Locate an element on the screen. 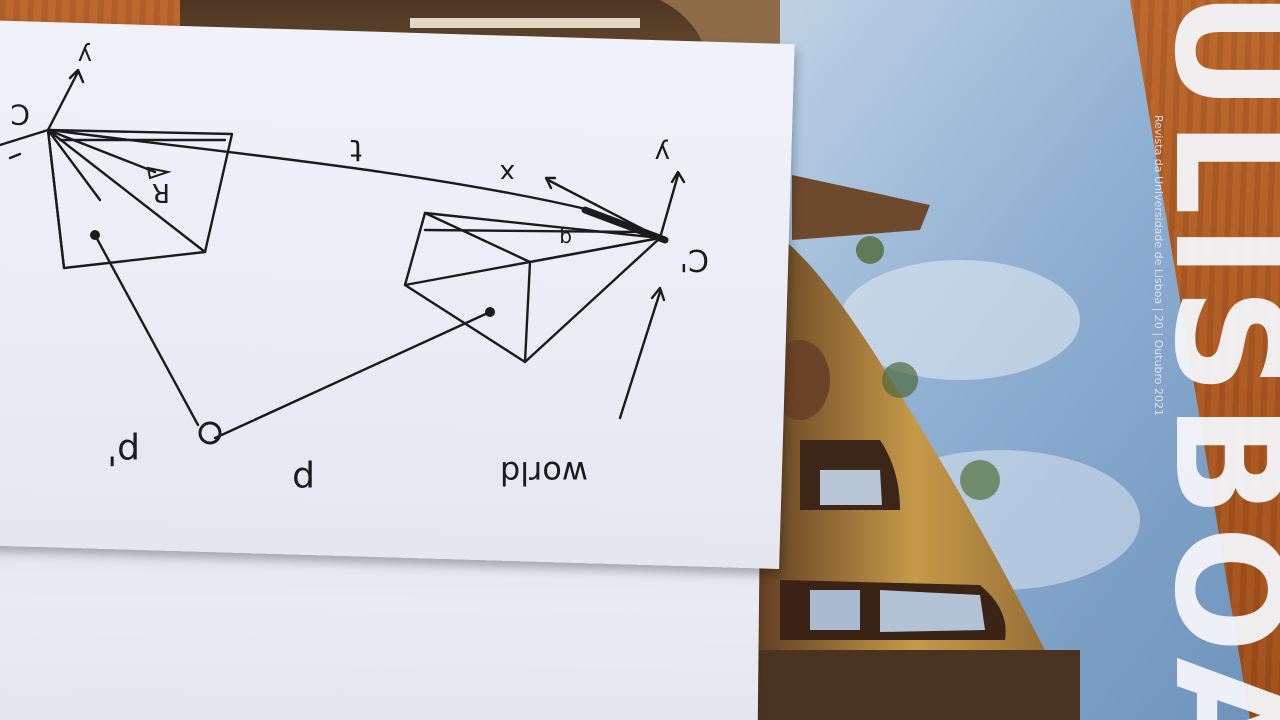  right-axis-x-label: x is located at coordinates (507, 173).